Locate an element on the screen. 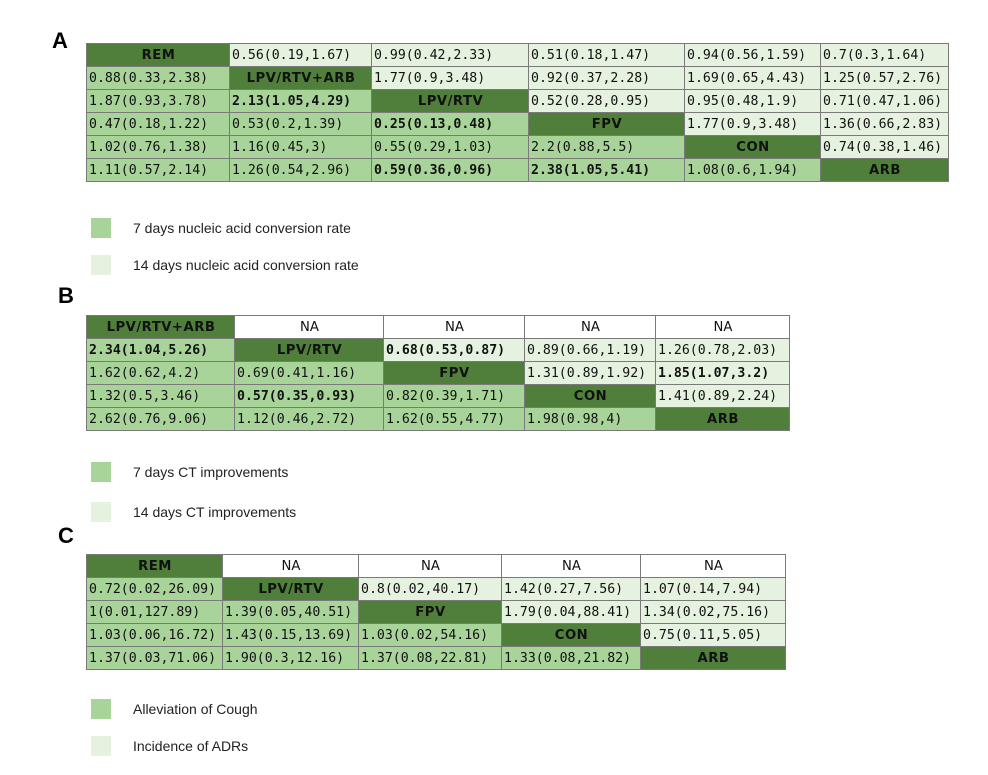 The height and width of the screenshot is (775, 988). estimate-cell: 1.85(1.07,3.2) is located at coordinates (722, 373).